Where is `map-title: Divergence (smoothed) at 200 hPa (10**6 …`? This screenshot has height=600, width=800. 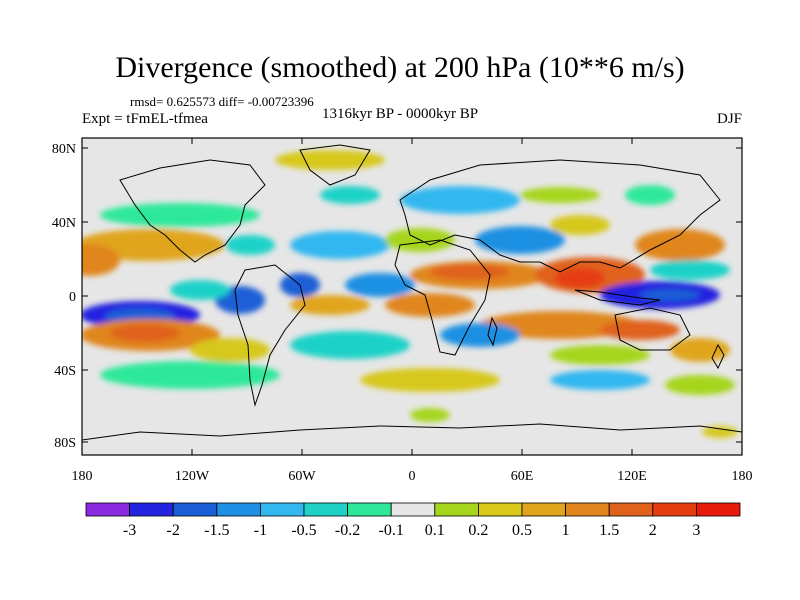
map-title: Divergence (smoothed) at 200 hPa (10**6 … is located at coordinates (400, 67).